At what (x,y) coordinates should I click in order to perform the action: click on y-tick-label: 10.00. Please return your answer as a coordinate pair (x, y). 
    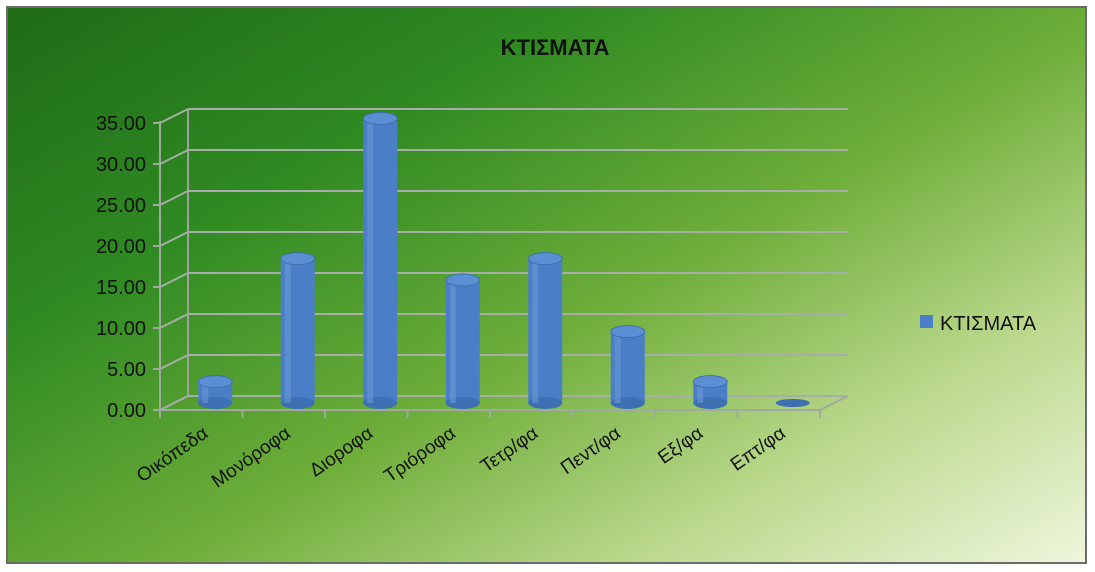
    Looking at the image, I should click on (121, 329).